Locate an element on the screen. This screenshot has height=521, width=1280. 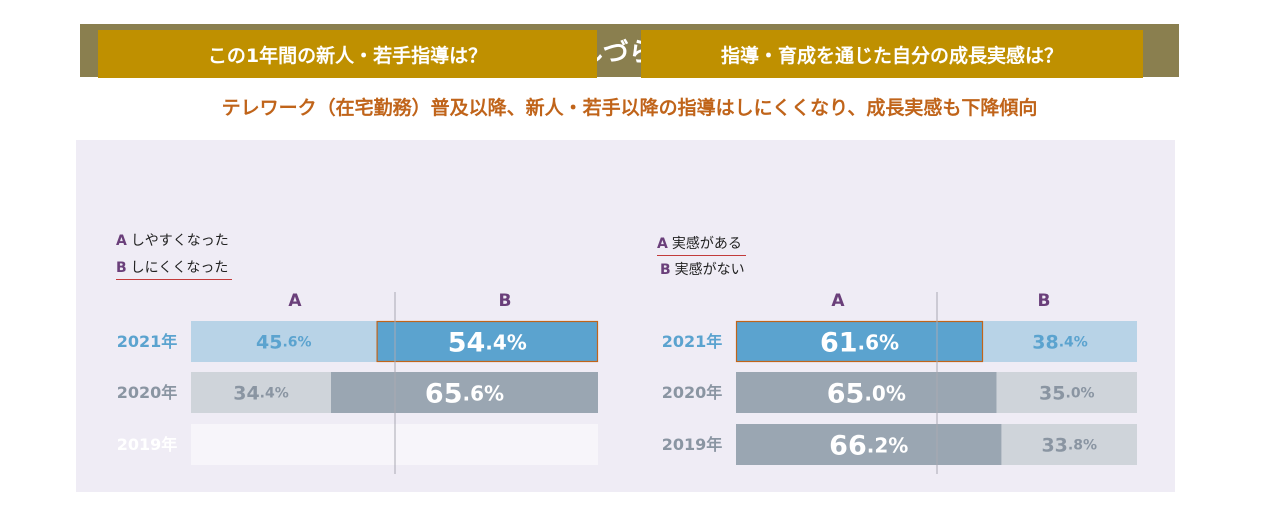
data-label-a: 45.6% is located at coordinates (284, 343).